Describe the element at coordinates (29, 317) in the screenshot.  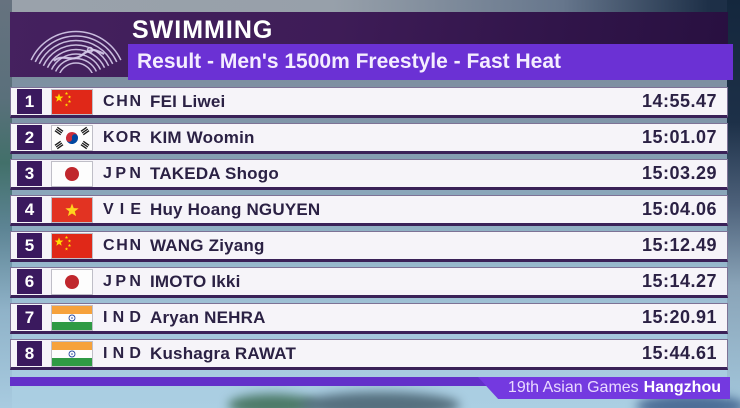
I see `rank-badge: 7` at that location.